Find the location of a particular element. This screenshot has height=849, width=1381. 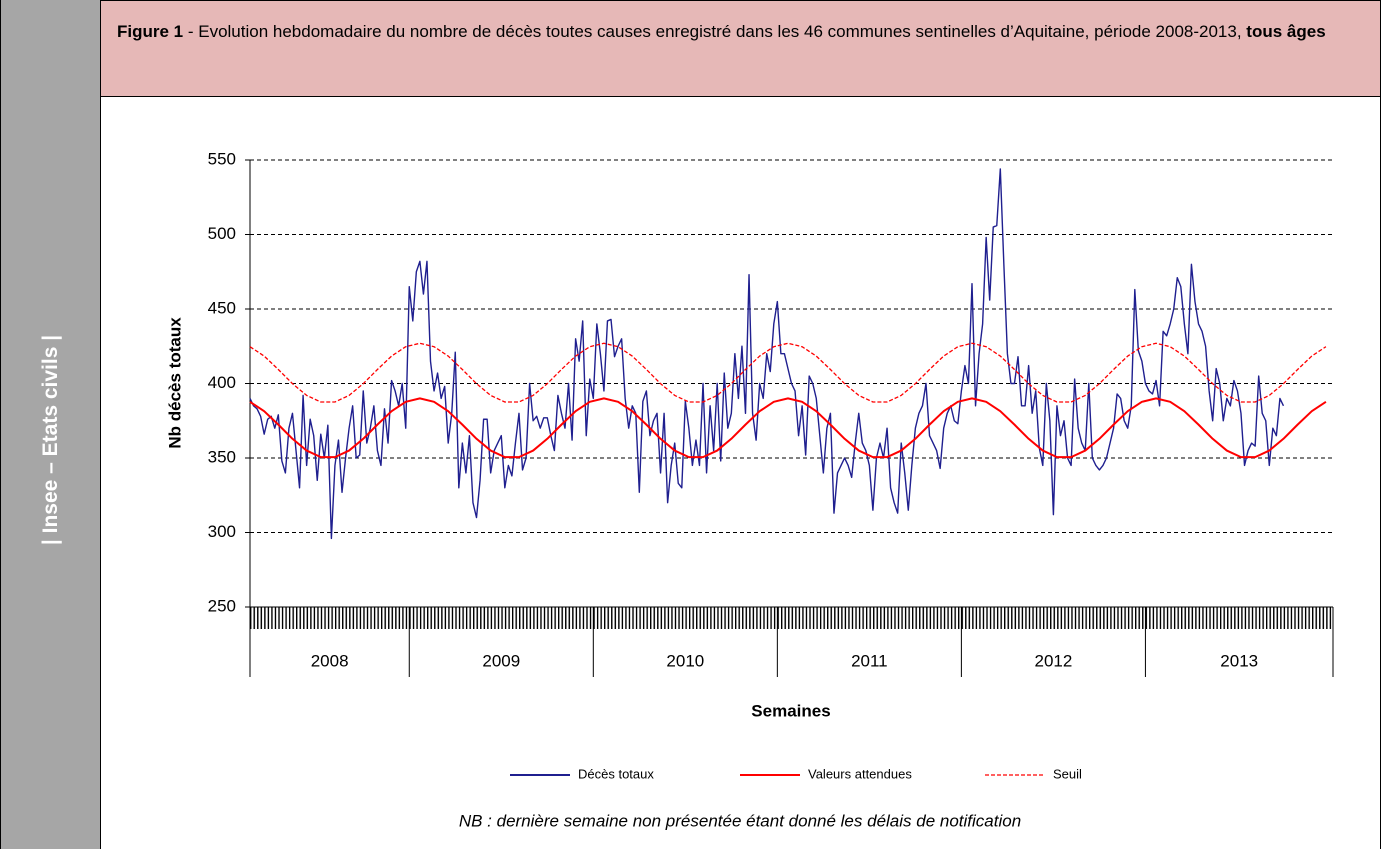

figure-label: Figure 1 is located at coordinates (150, 31).